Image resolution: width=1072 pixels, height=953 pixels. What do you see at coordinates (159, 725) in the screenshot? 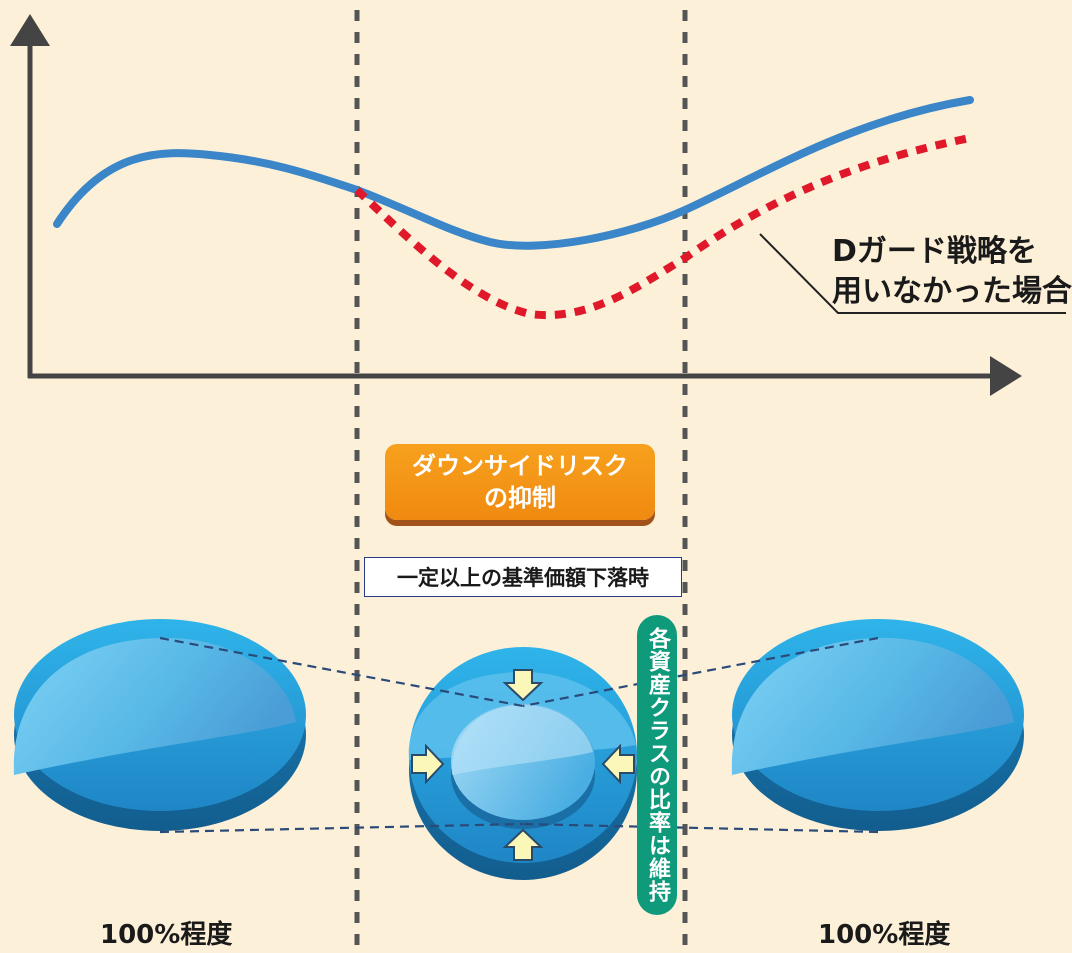
I see `left-asset-sphere` at bounding box center [159, 725].